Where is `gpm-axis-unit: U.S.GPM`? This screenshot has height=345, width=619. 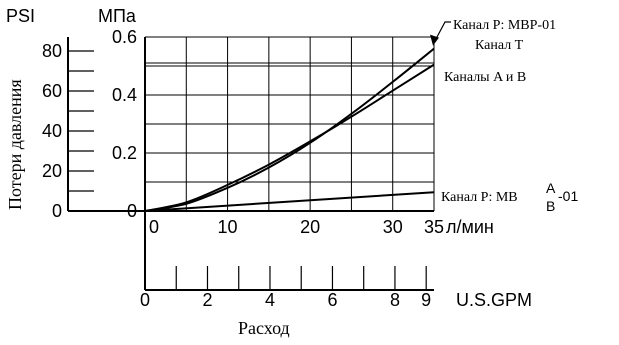
gpm-axis-unit: U.S.GPM is located at coordinates (494, 300).